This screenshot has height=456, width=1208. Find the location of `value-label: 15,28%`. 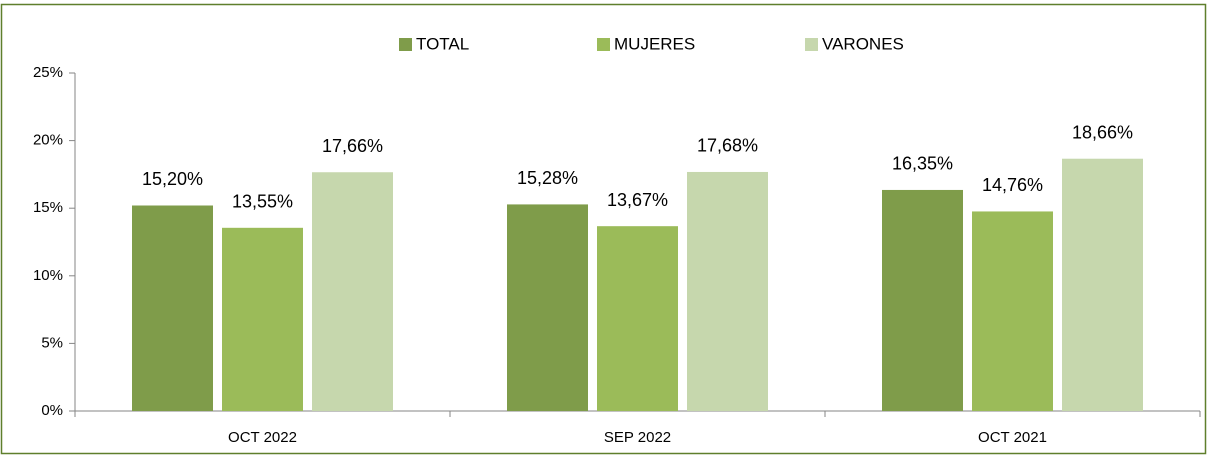

value-label: 15,28% is located at coordinates (547, 178).